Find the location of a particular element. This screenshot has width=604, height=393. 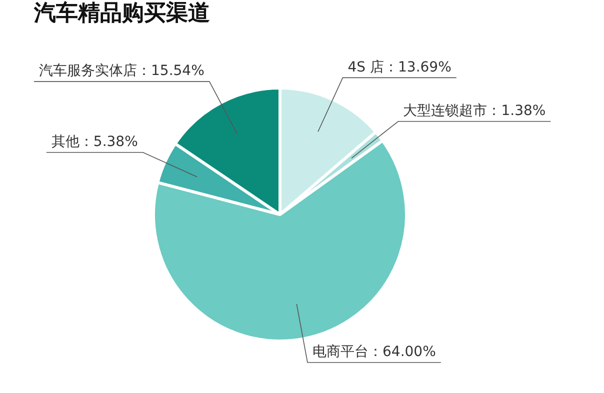

slice-label: 大型连锁超市：1.38% is located at coordinates (474, 111).